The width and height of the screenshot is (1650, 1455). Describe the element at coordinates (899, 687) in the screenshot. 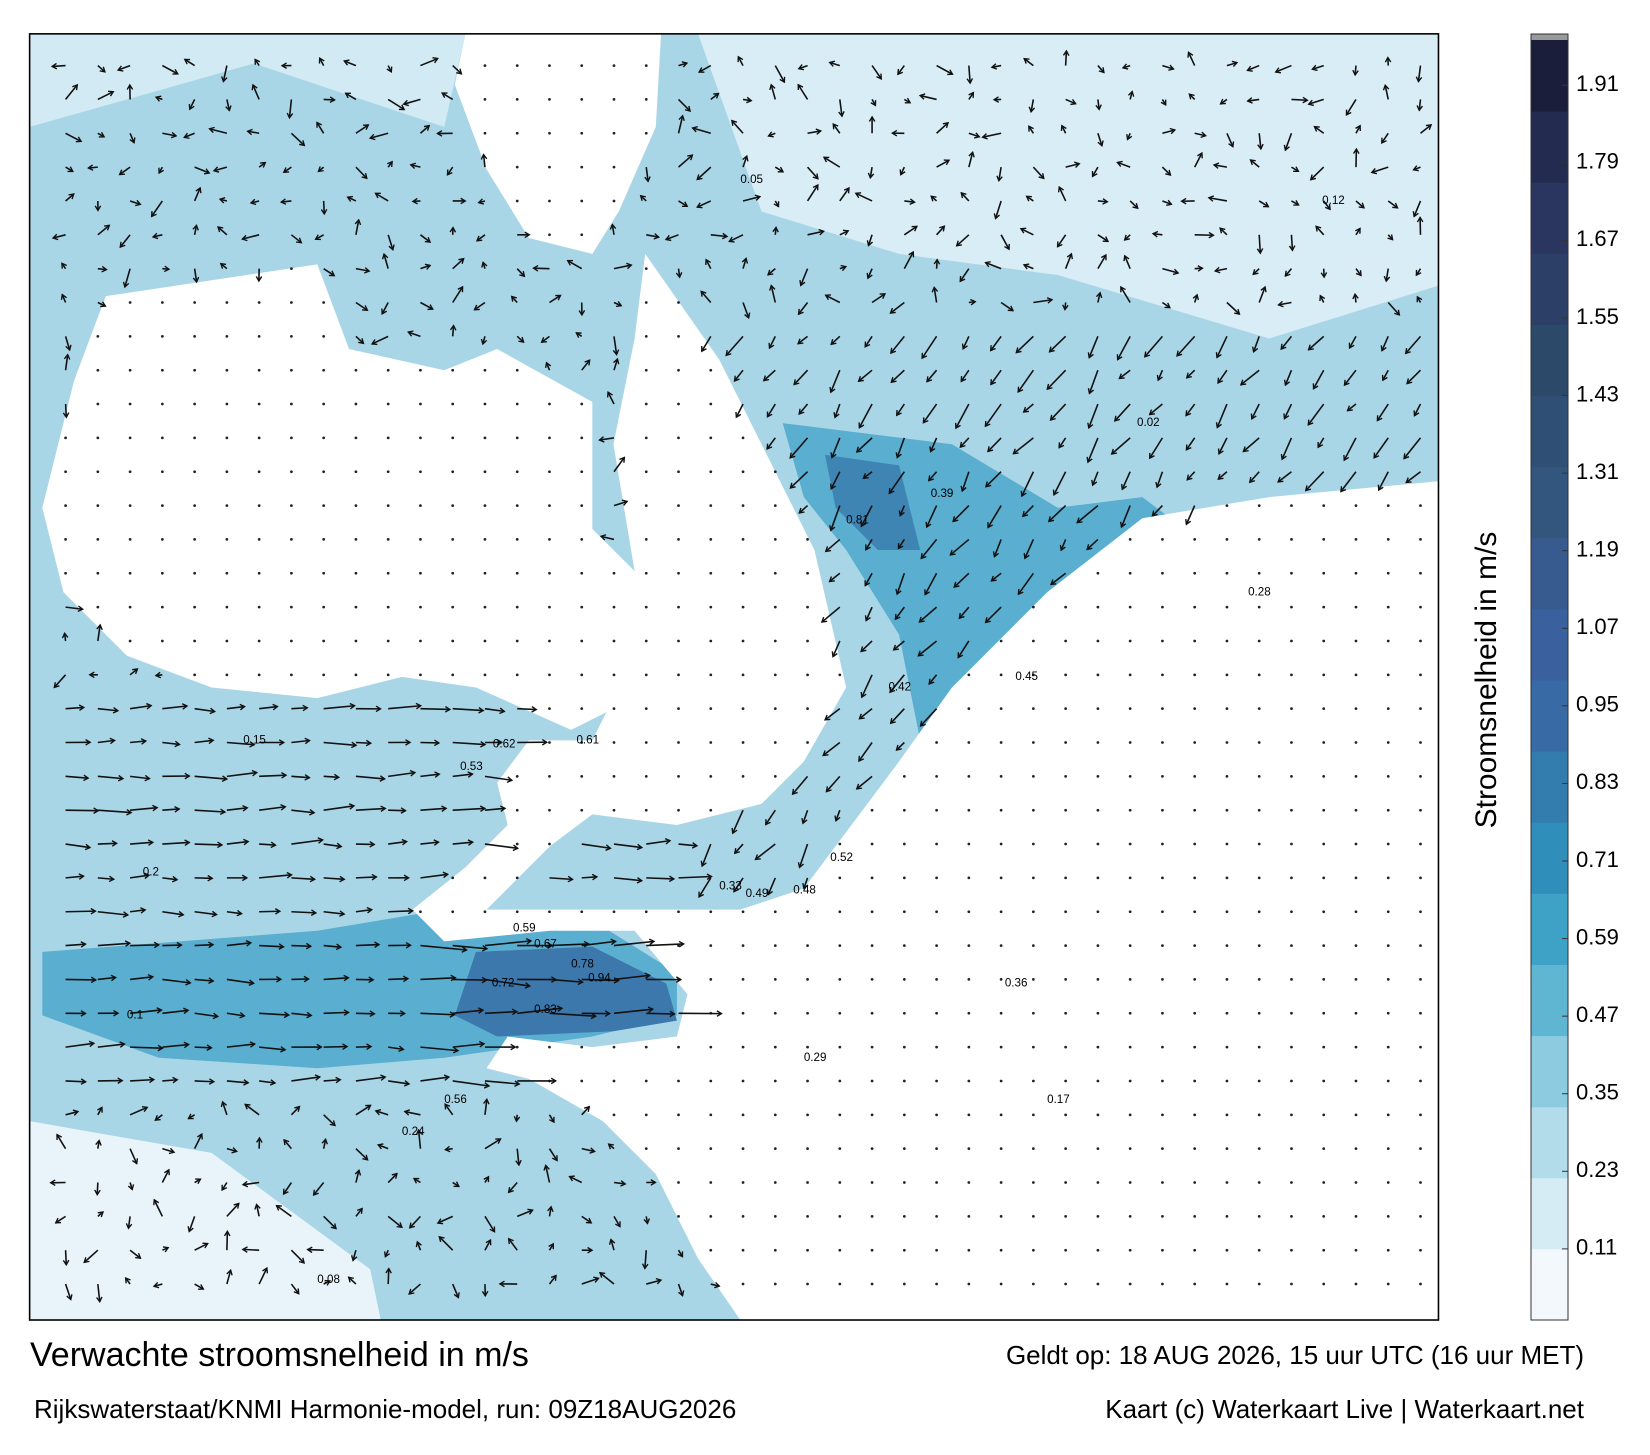

I see `speed-label: 0.42` at that location.